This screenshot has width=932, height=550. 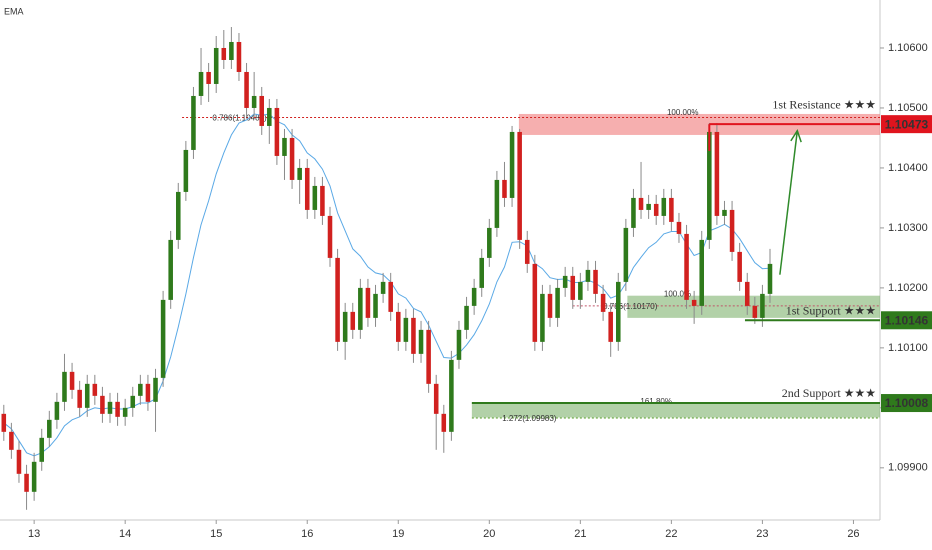 I want to click on y-tick-label: 1.10400, so click(x=908, y=168).